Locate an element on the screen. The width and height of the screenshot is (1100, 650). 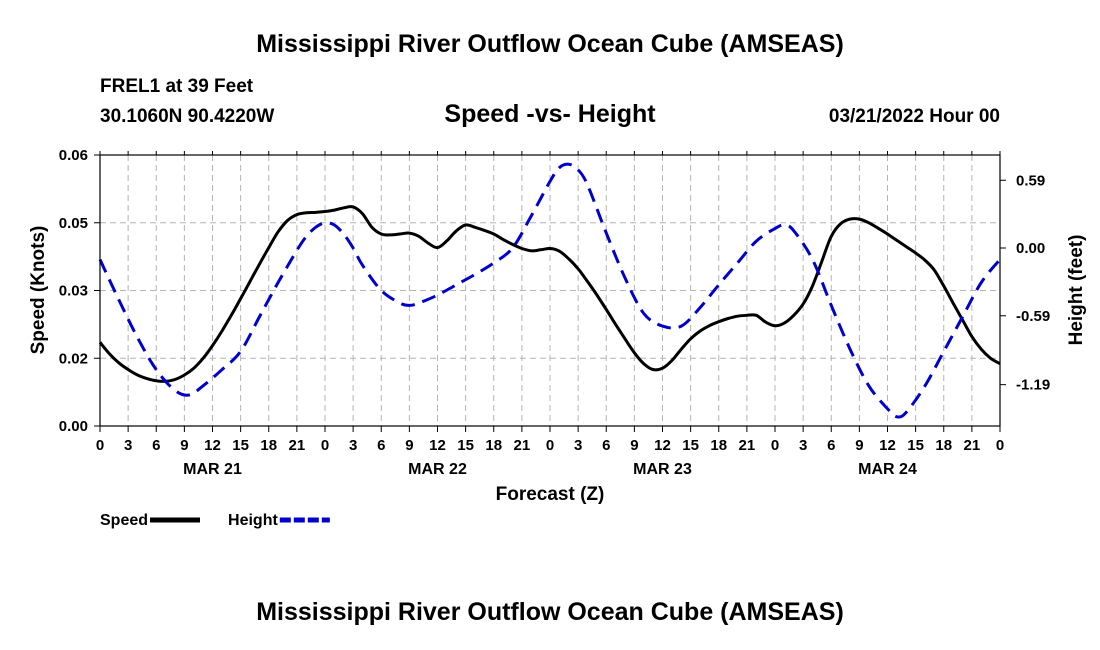
y-tick-label: 0.03 is located at coordinates (73, 291).